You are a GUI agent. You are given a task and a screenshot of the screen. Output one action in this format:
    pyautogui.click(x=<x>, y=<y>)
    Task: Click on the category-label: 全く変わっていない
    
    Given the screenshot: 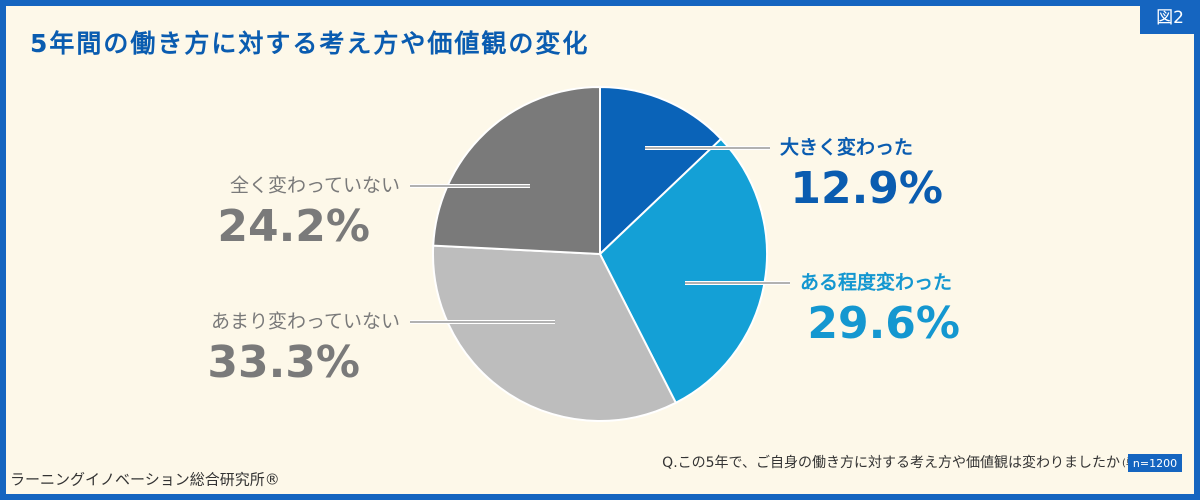 What is the action you would take?
    pyautogui.click(x=315, y=186)
    